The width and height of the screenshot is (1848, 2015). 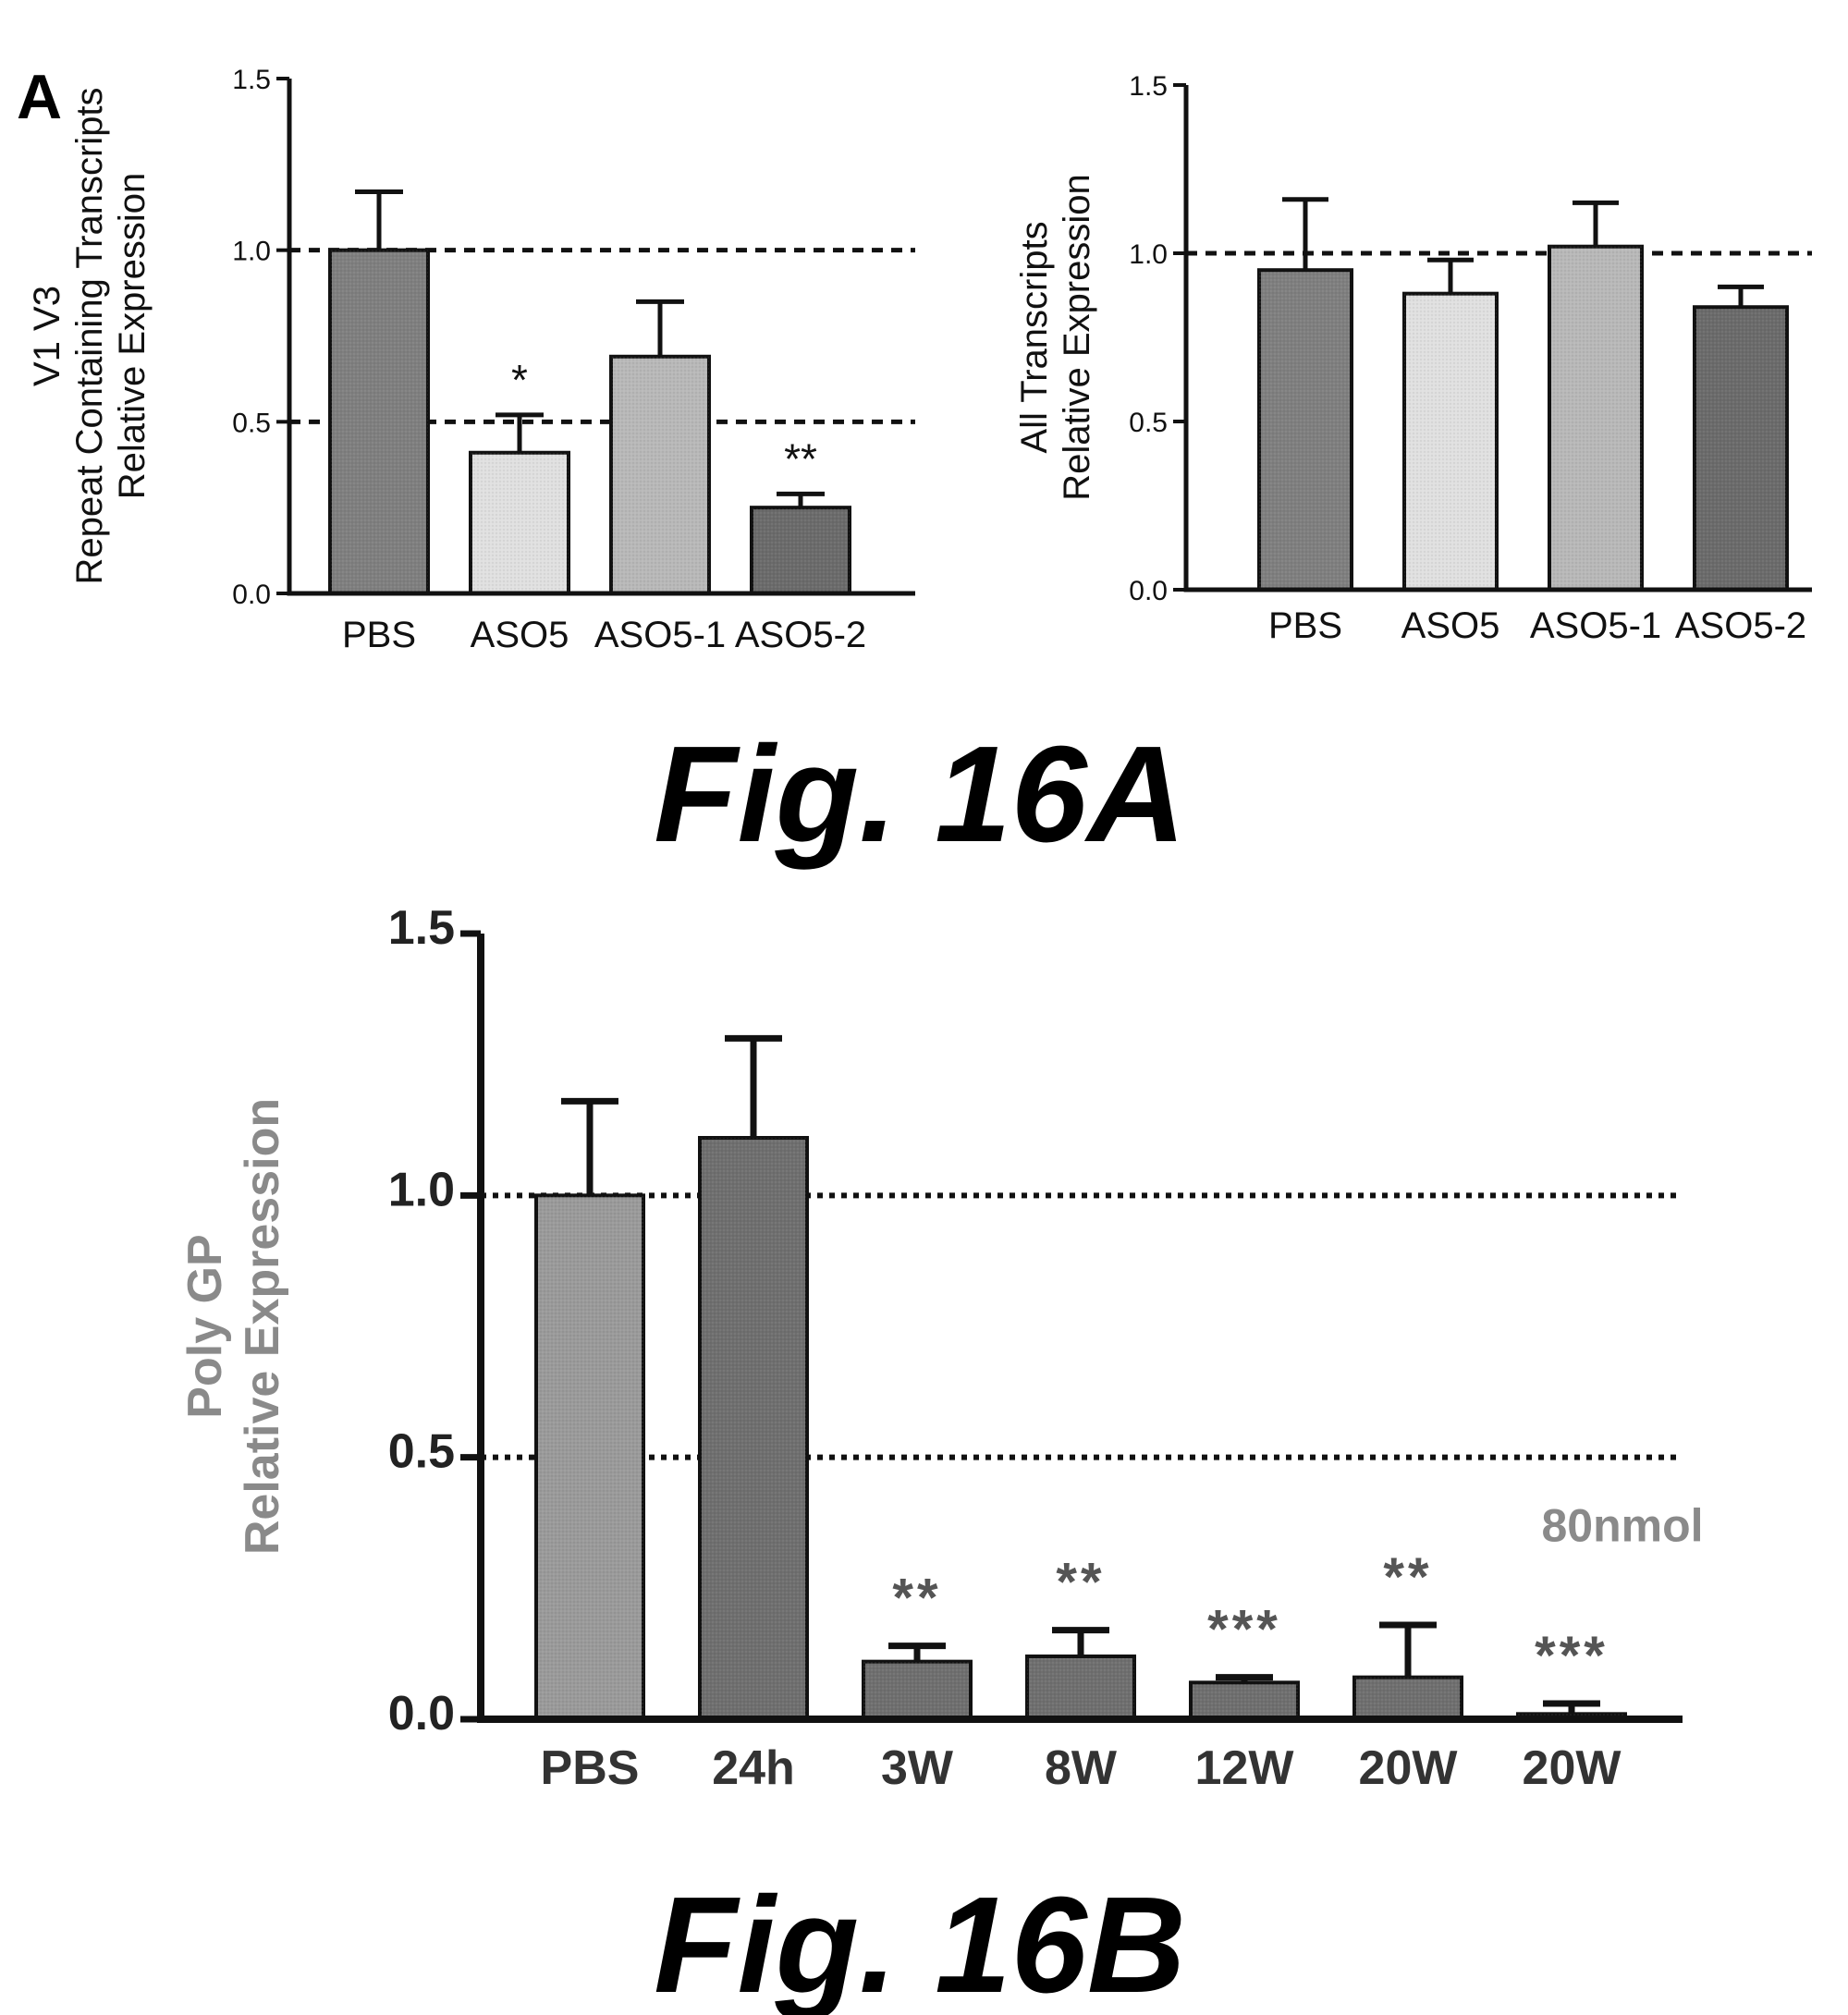 What do you see at coordinates (47, 336) in the screenshot?
I see `y-axis-label: V1 V3` at bounding box center [47, 336].